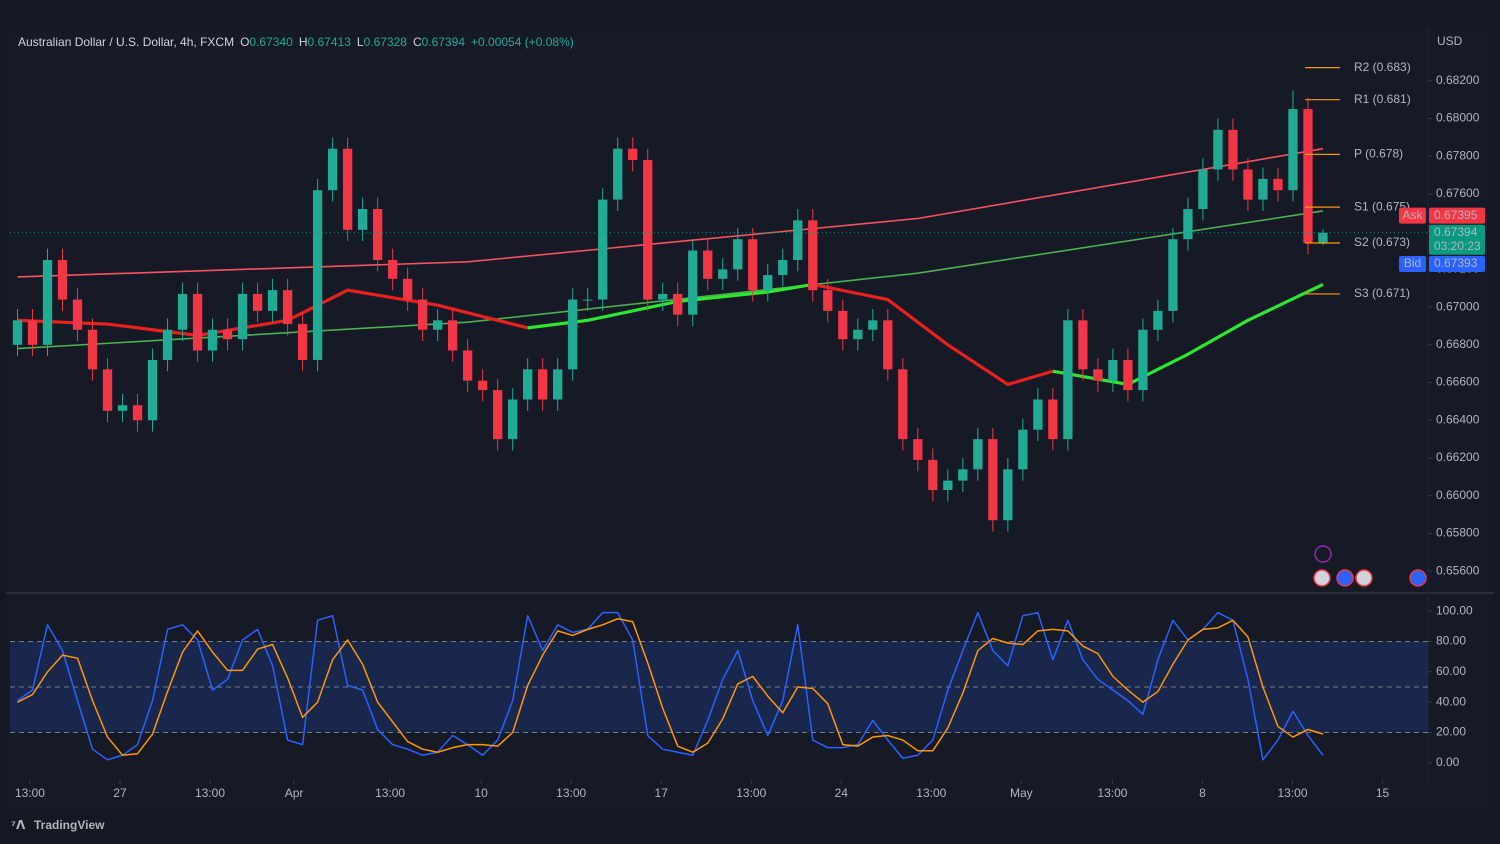 The height and width of the screenshot is (844, 1500). Describe the element at coordinates (1458, 419) in the screenshot. I see `y-tick-label: 0.66400` at that location.